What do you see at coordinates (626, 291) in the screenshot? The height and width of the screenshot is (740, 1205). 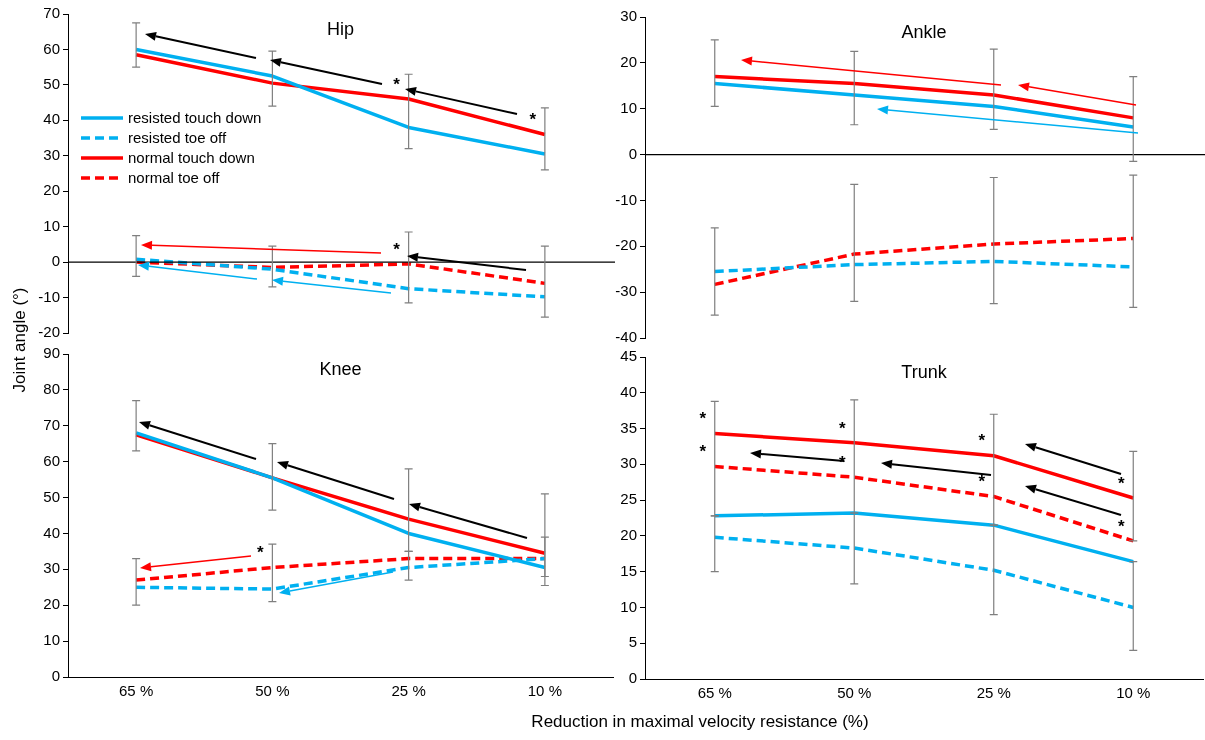 I see `y-tick-label: -30` at bounding box center [626, 291].